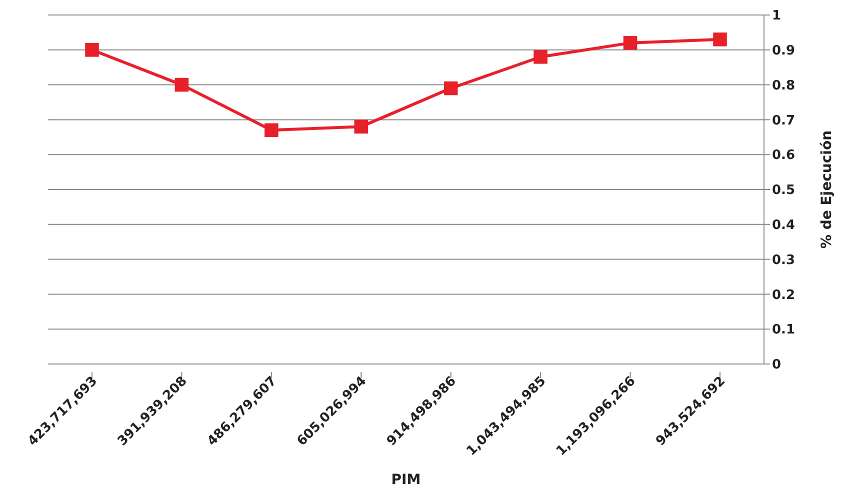 The height and width of the screenshot is (502, 850). Describe the element at coordinates (826, 189) in the screenshot. I see `y-axis-title: % de Ejecución` at that location.